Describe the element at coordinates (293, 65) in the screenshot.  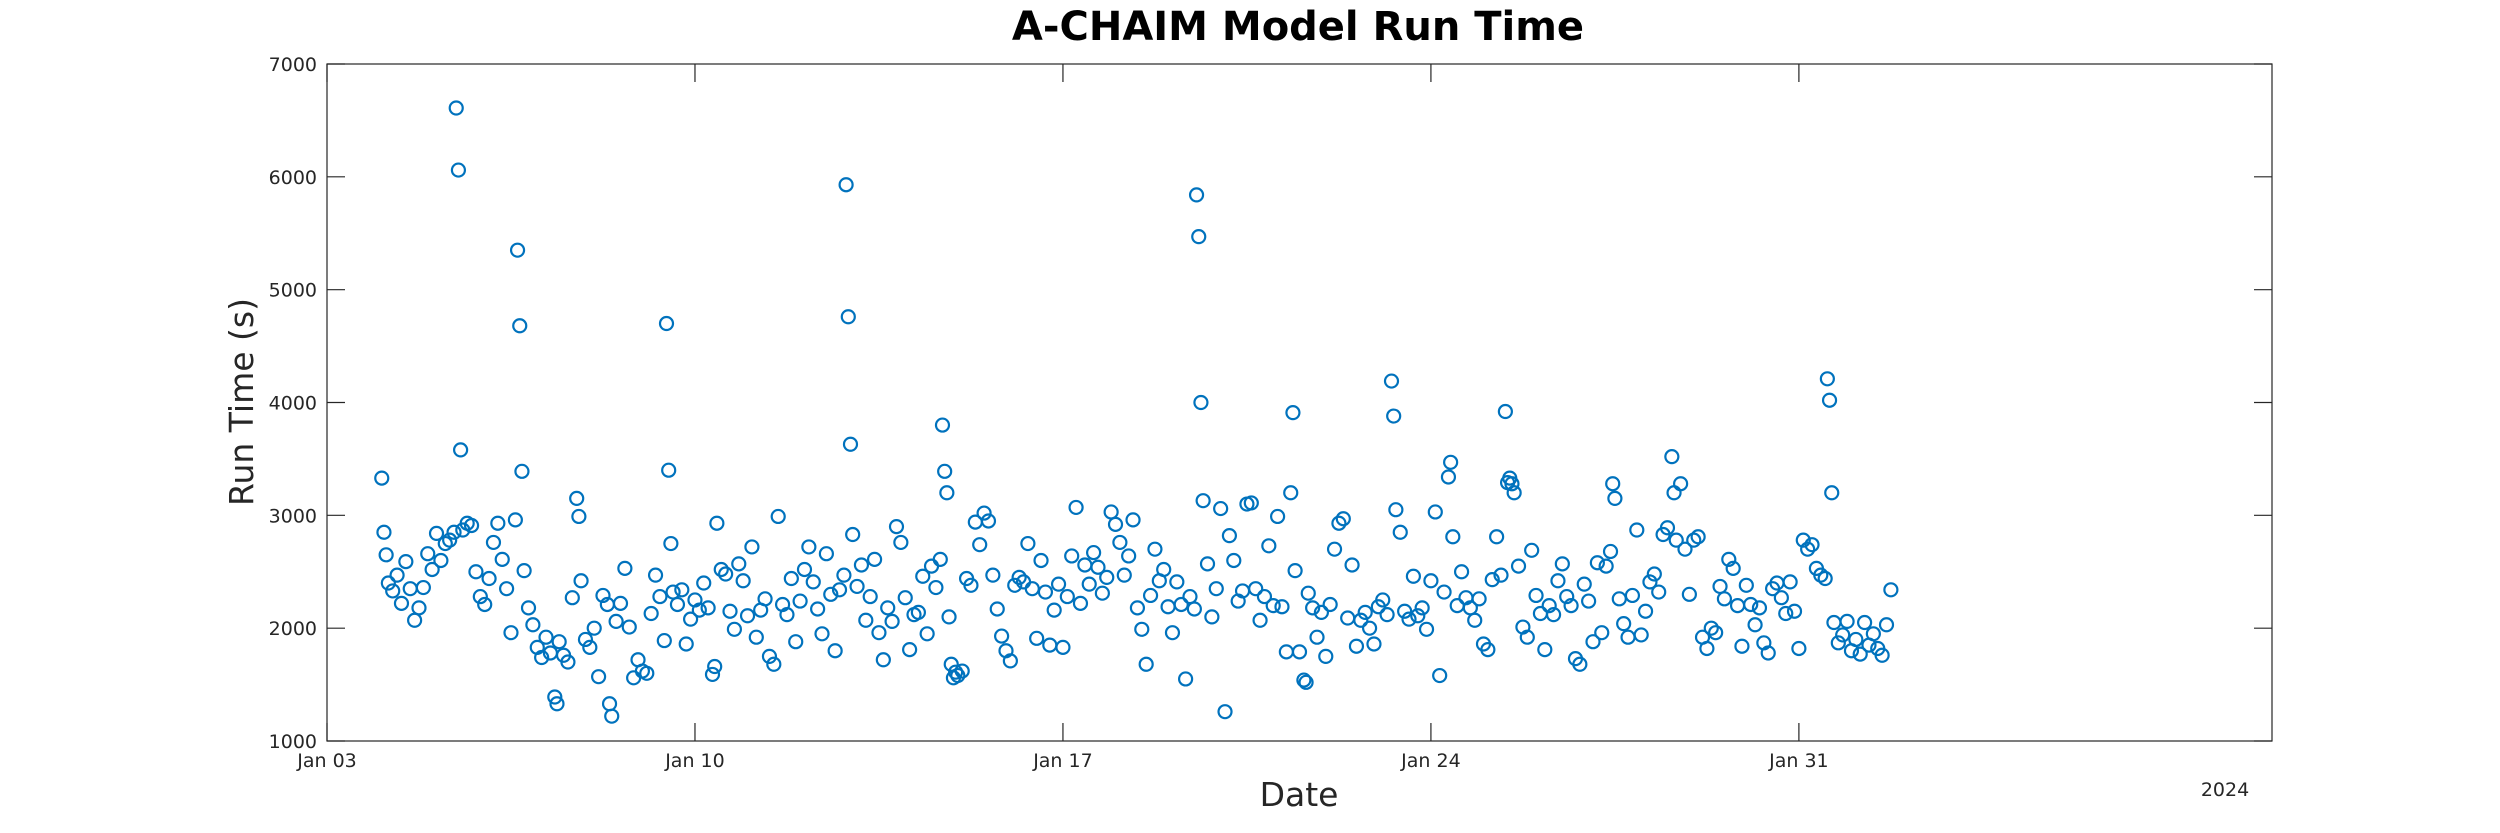
I see `y-tick-label: 7000` at that location.